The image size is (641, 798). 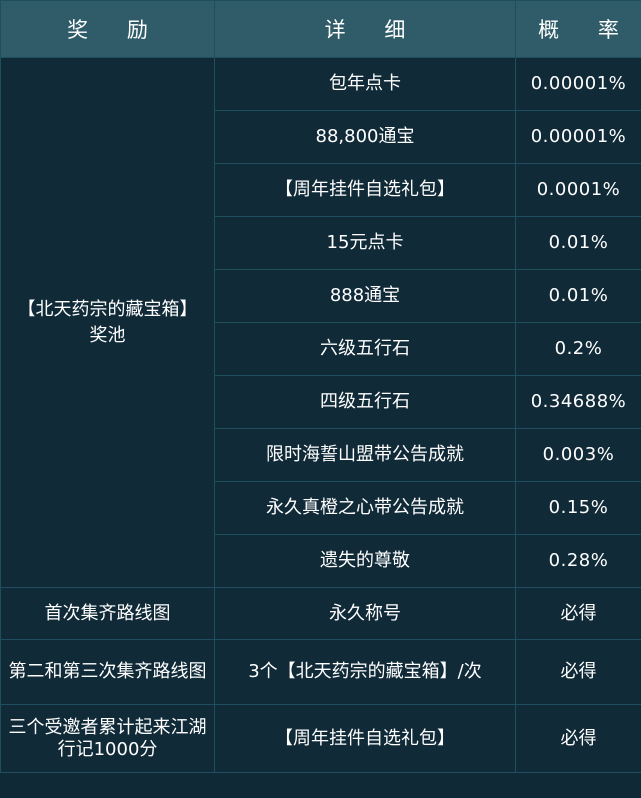 I want to click on detail-cell: 包年点卡, so click(x=365, y=84).